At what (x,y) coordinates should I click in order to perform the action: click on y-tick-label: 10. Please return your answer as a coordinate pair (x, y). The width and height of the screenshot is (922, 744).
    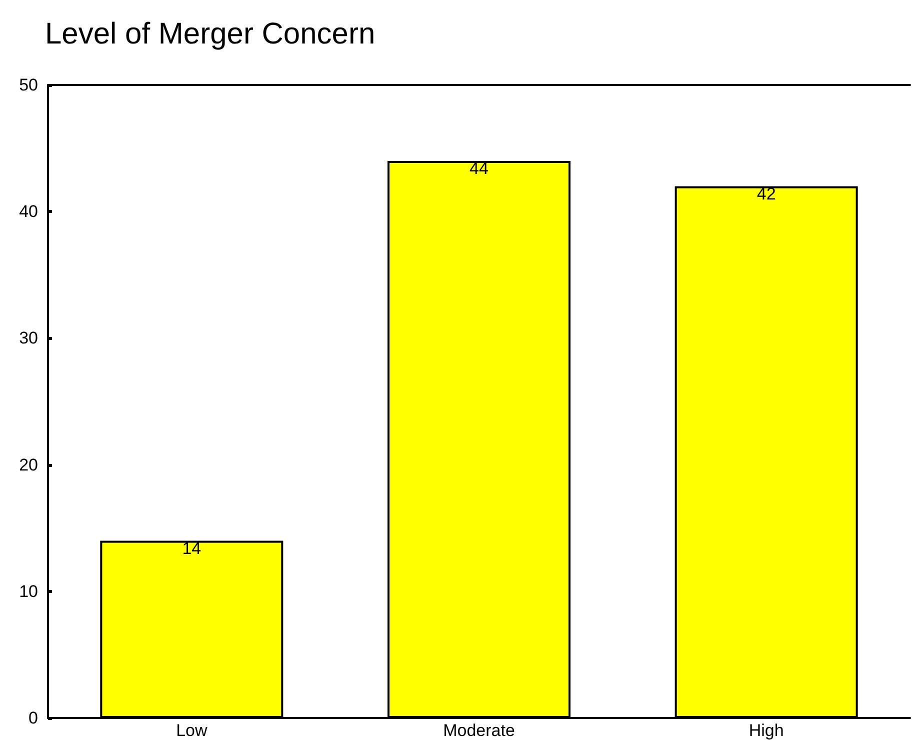
    Looking at the image, I should click on (28, 591).